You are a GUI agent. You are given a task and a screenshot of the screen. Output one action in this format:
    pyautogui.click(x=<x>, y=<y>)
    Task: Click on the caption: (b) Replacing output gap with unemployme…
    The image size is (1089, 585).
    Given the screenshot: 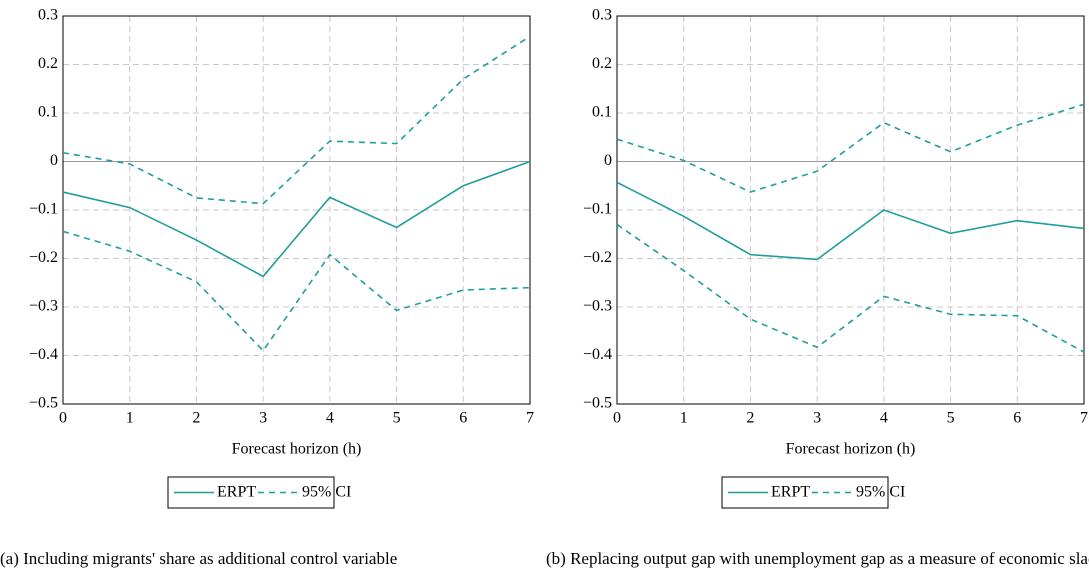 What is the action you would take?
    pyautogui.click(x=817, y=558)
    